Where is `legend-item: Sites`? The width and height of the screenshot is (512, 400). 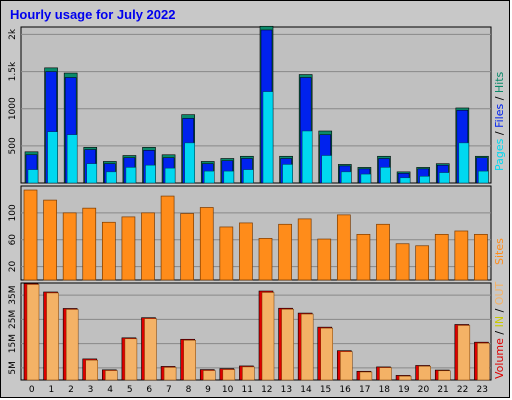
legend-item: Sites is located at coordinates (499, 251).